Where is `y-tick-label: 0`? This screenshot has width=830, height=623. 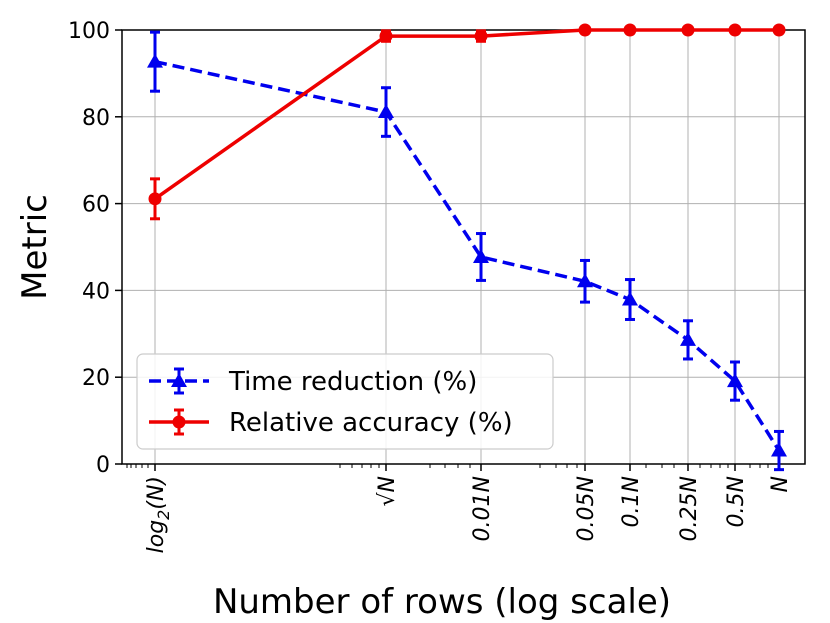 y-tick-label: 0 is located at coordinates (103, 465).